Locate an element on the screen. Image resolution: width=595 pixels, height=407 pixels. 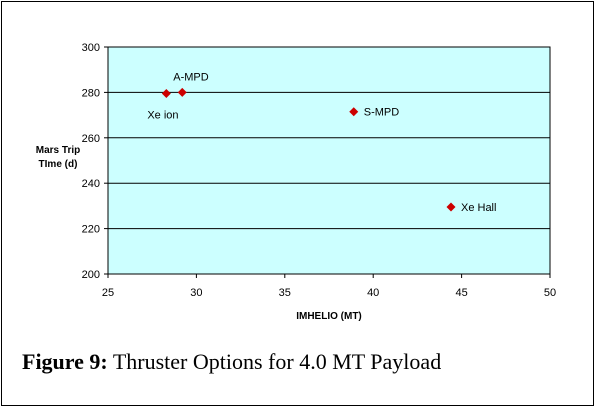
point-label-a-mpd: A-MPD is located at coordinates (191, 77).